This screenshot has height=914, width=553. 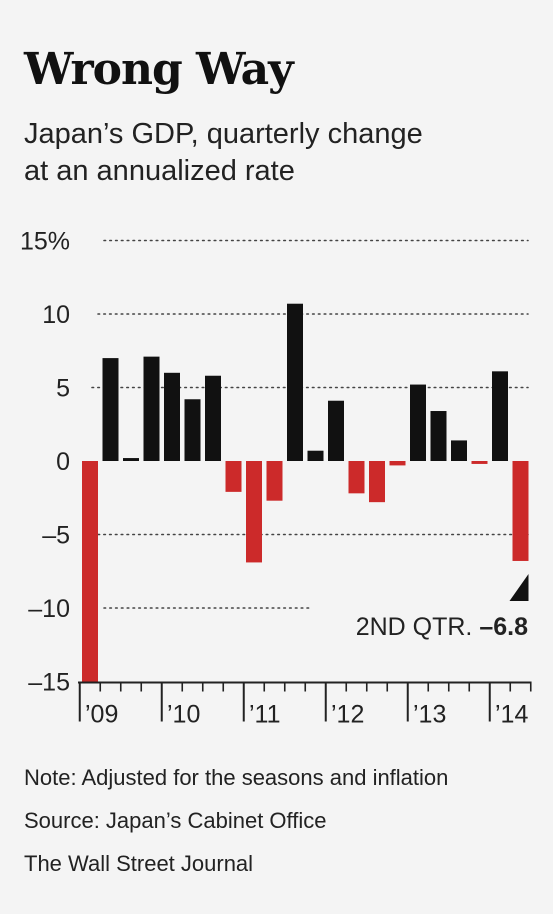 I want to click on annotation: 2ND QTR. –6.8, so click(x=442, y=607).